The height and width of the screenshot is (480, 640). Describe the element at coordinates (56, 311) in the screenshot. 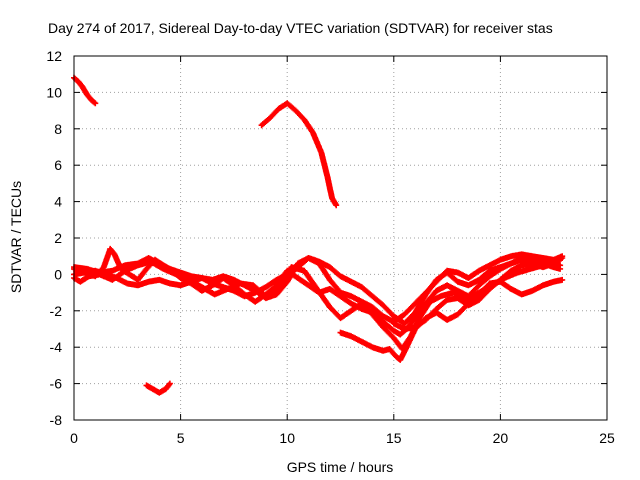

I see `y-tick-label: -2` at that location.